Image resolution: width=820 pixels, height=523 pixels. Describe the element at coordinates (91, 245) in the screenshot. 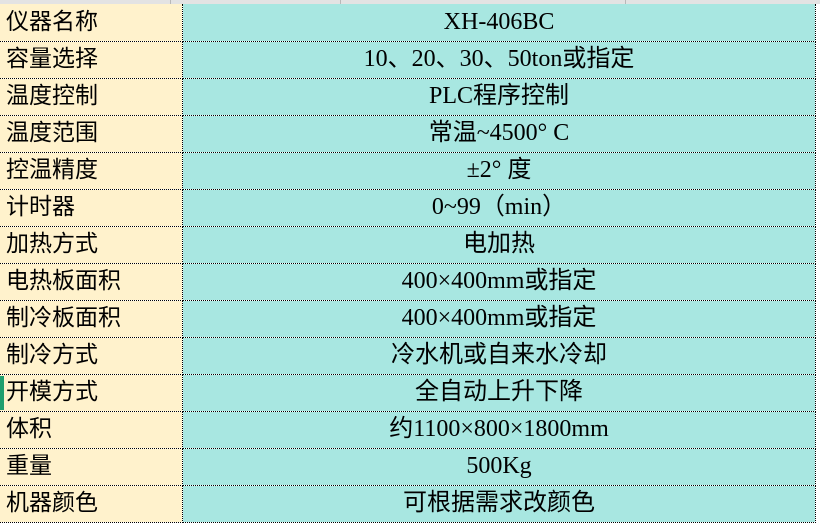

I see `spec-label-cell: 加热方式` at that location.